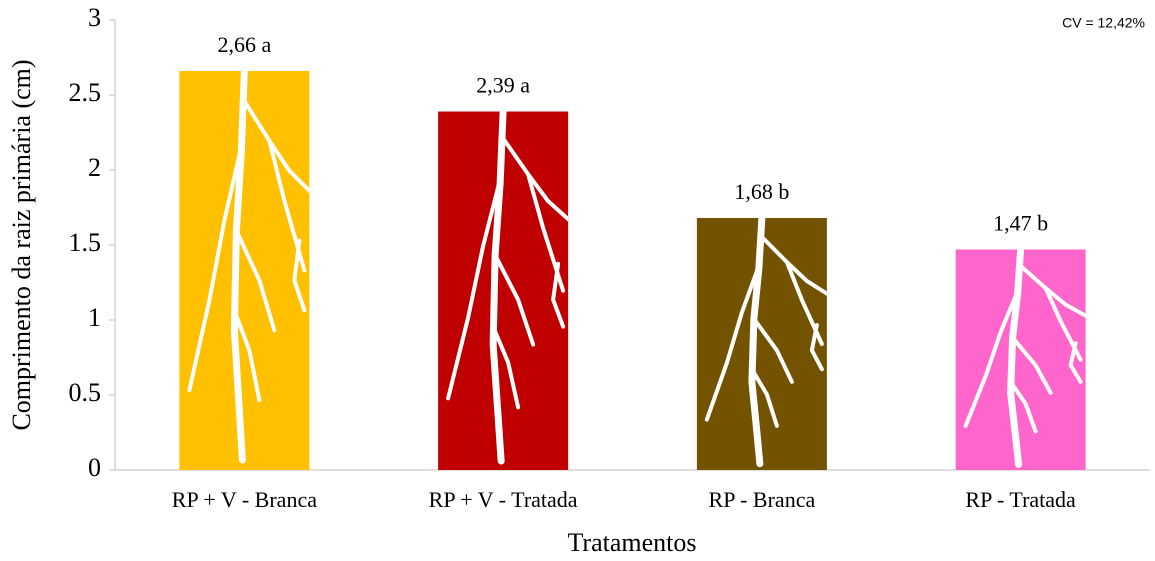  Describe the element at coordinates (85, 392) in the screenshot. I see `y-tick-label: 0.5` at that location.